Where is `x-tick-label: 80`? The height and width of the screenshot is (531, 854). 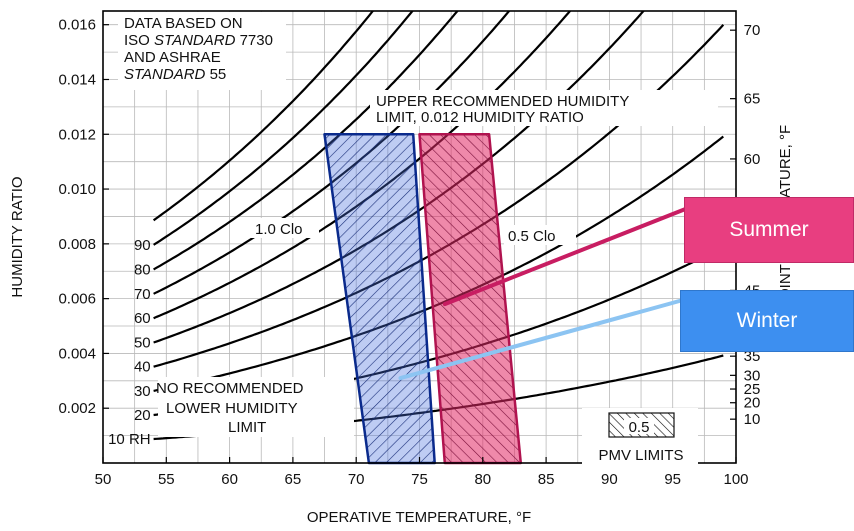 x-tick-label: 80 is located at coordinates (482, 479).